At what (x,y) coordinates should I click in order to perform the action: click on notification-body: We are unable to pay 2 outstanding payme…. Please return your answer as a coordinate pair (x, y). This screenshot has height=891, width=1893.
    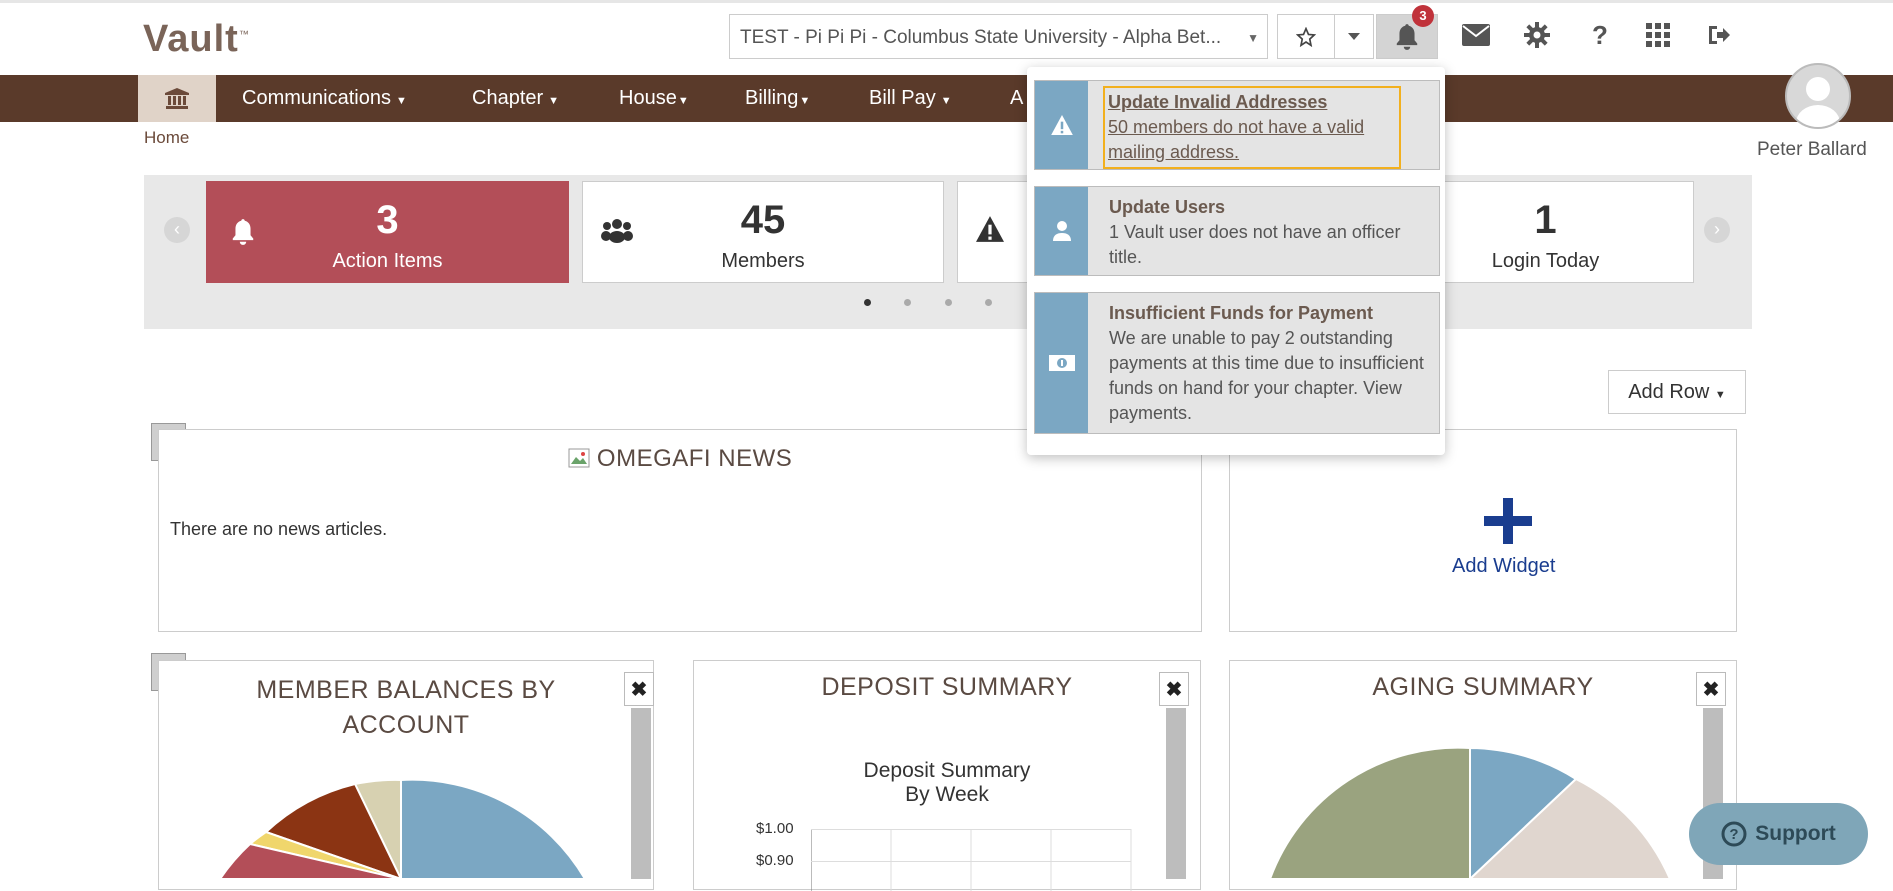
    Looking at the image, I should click on (1266, 375).